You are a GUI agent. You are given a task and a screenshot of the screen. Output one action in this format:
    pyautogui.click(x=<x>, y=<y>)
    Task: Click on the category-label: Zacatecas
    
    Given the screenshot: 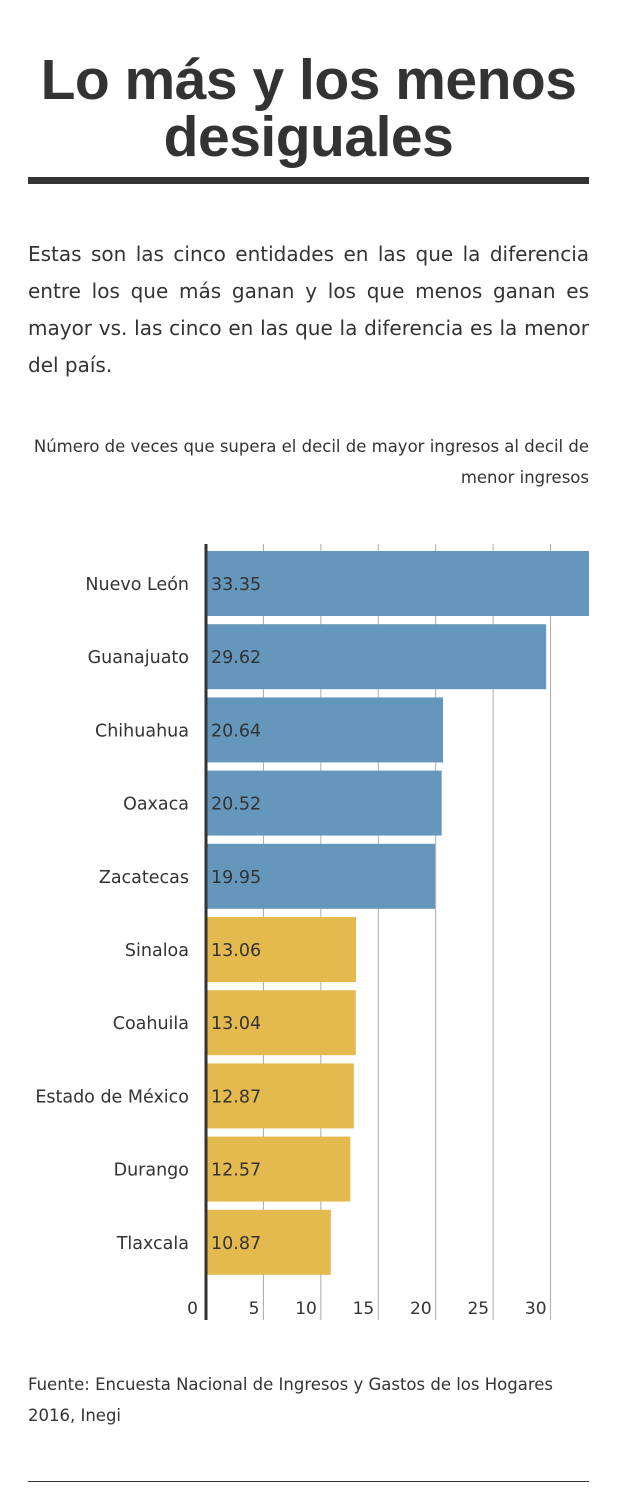 What is the action you would take?
    pyautogui.click(x=144, y=878)
    